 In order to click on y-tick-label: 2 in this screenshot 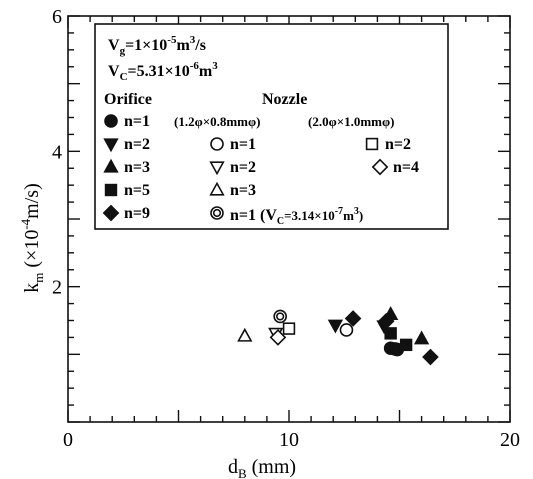, I will do `click(57, 288)`.